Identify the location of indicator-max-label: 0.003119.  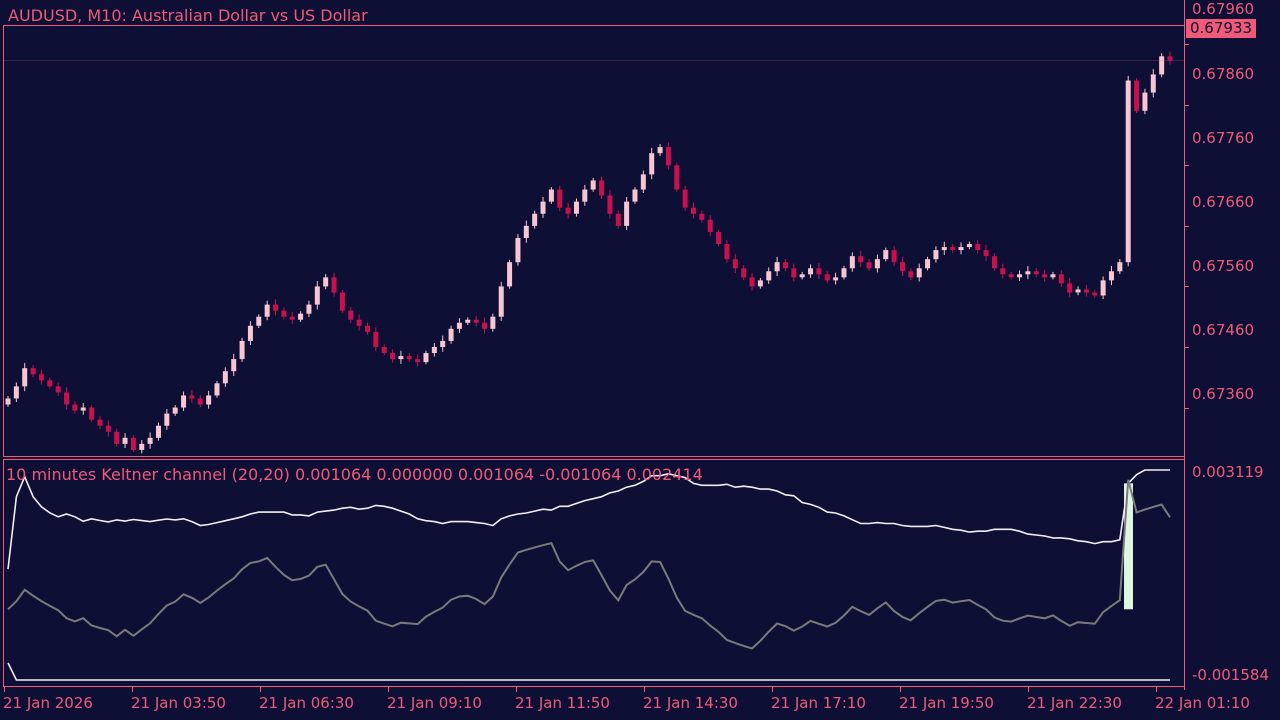
(1228, 472).